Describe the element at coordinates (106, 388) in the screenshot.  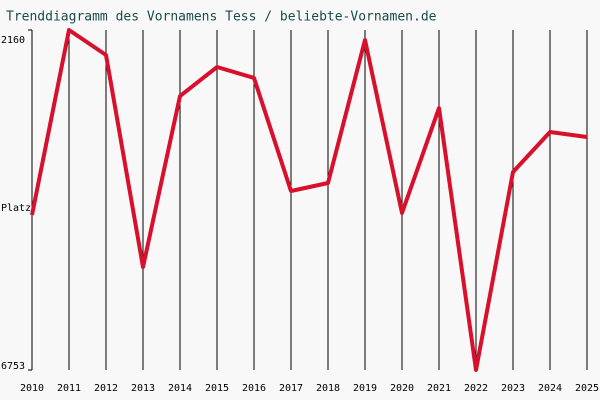
I see `x-tick-label: 2012` at that location.